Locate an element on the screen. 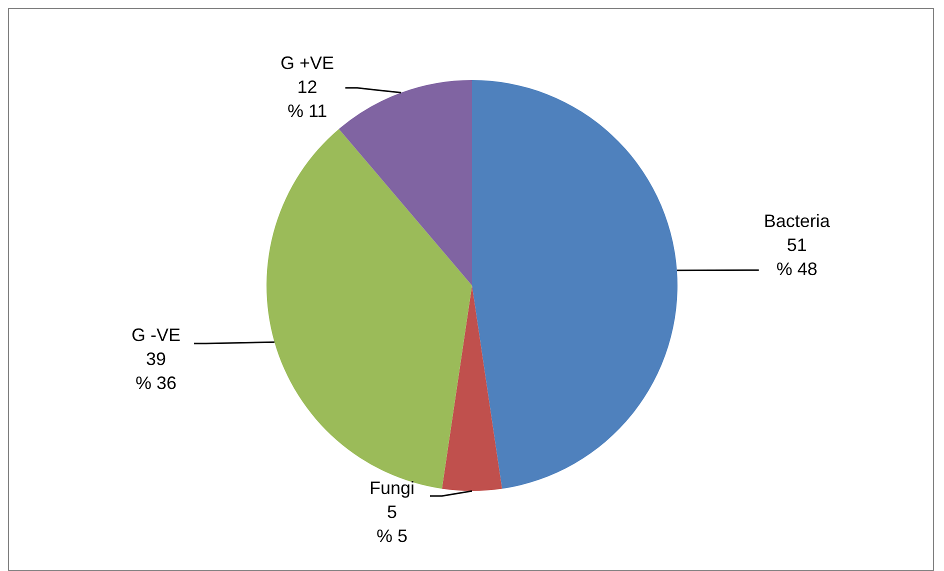 The height and width of the screenshot is (571, 944). data-label: 12 % 11 is located at coordinates (307, 98).